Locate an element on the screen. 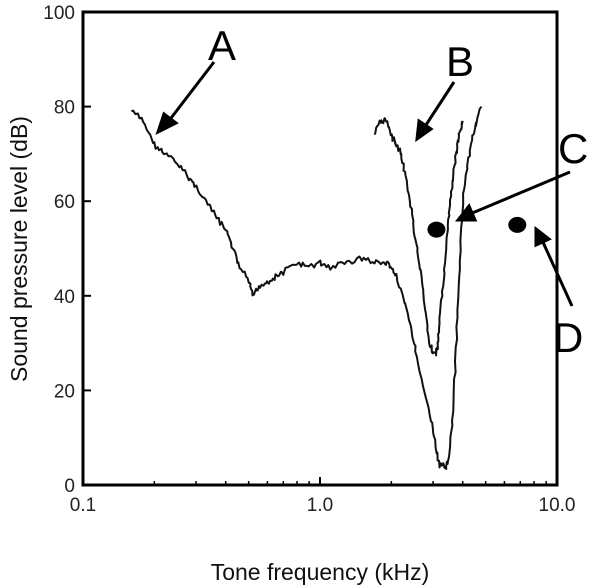 Image resolution: width=600 pixels, height=586 pixels. y-tick-label: 80 is located at coordinates (64, 108).